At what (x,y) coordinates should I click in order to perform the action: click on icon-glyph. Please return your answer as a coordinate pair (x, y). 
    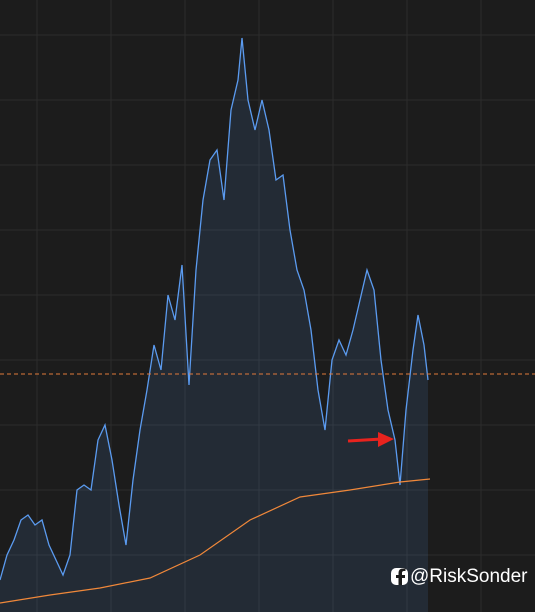
    Looking at the image, I should click on (401, 576).